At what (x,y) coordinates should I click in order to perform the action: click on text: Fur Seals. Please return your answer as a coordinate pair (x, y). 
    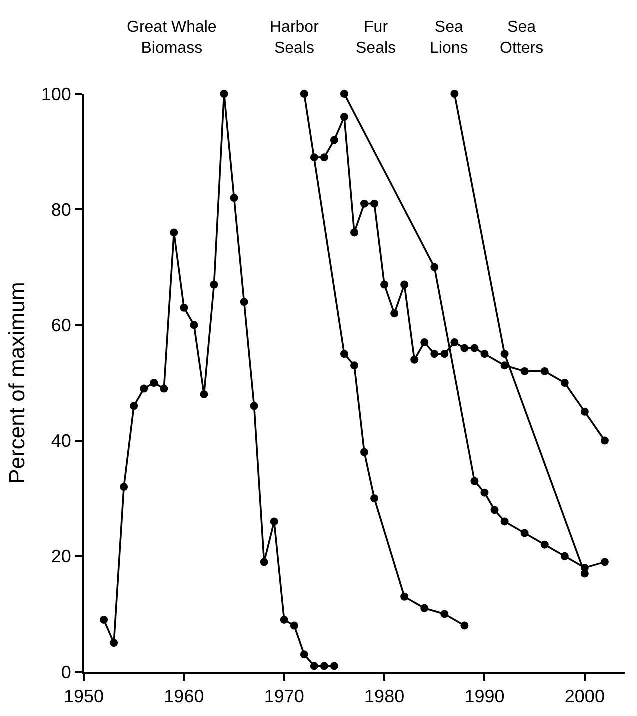
    Looking at the image, I should click on (376, 38).